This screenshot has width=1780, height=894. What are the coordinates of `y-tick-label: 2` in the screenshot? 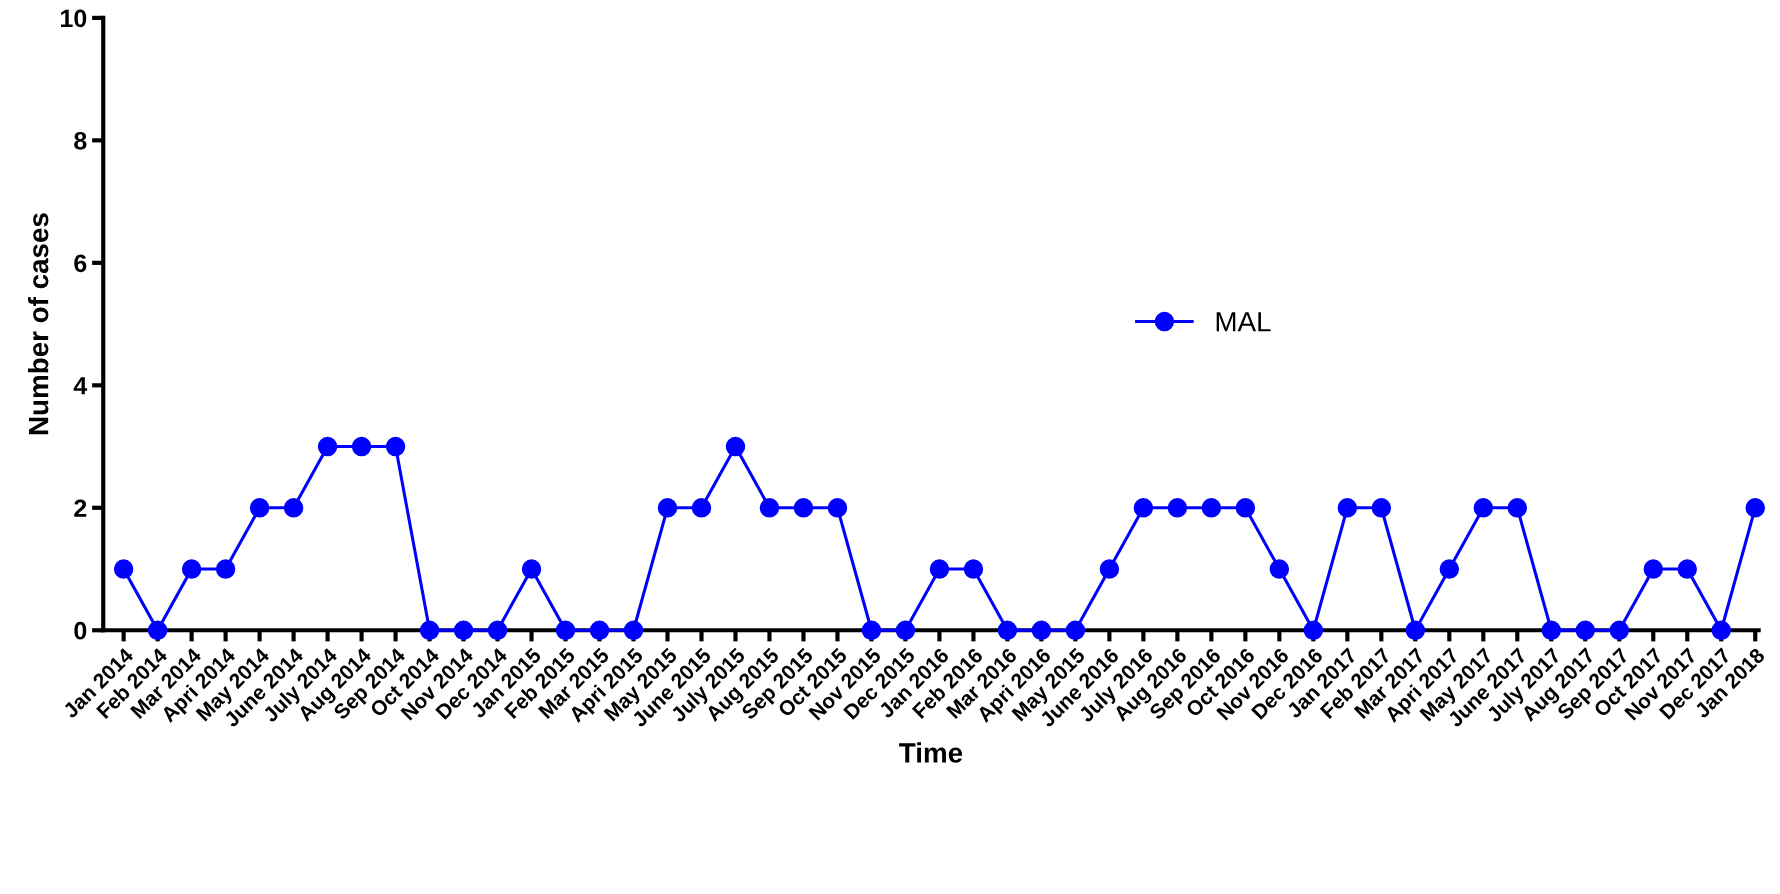 It's located at (80, 508).